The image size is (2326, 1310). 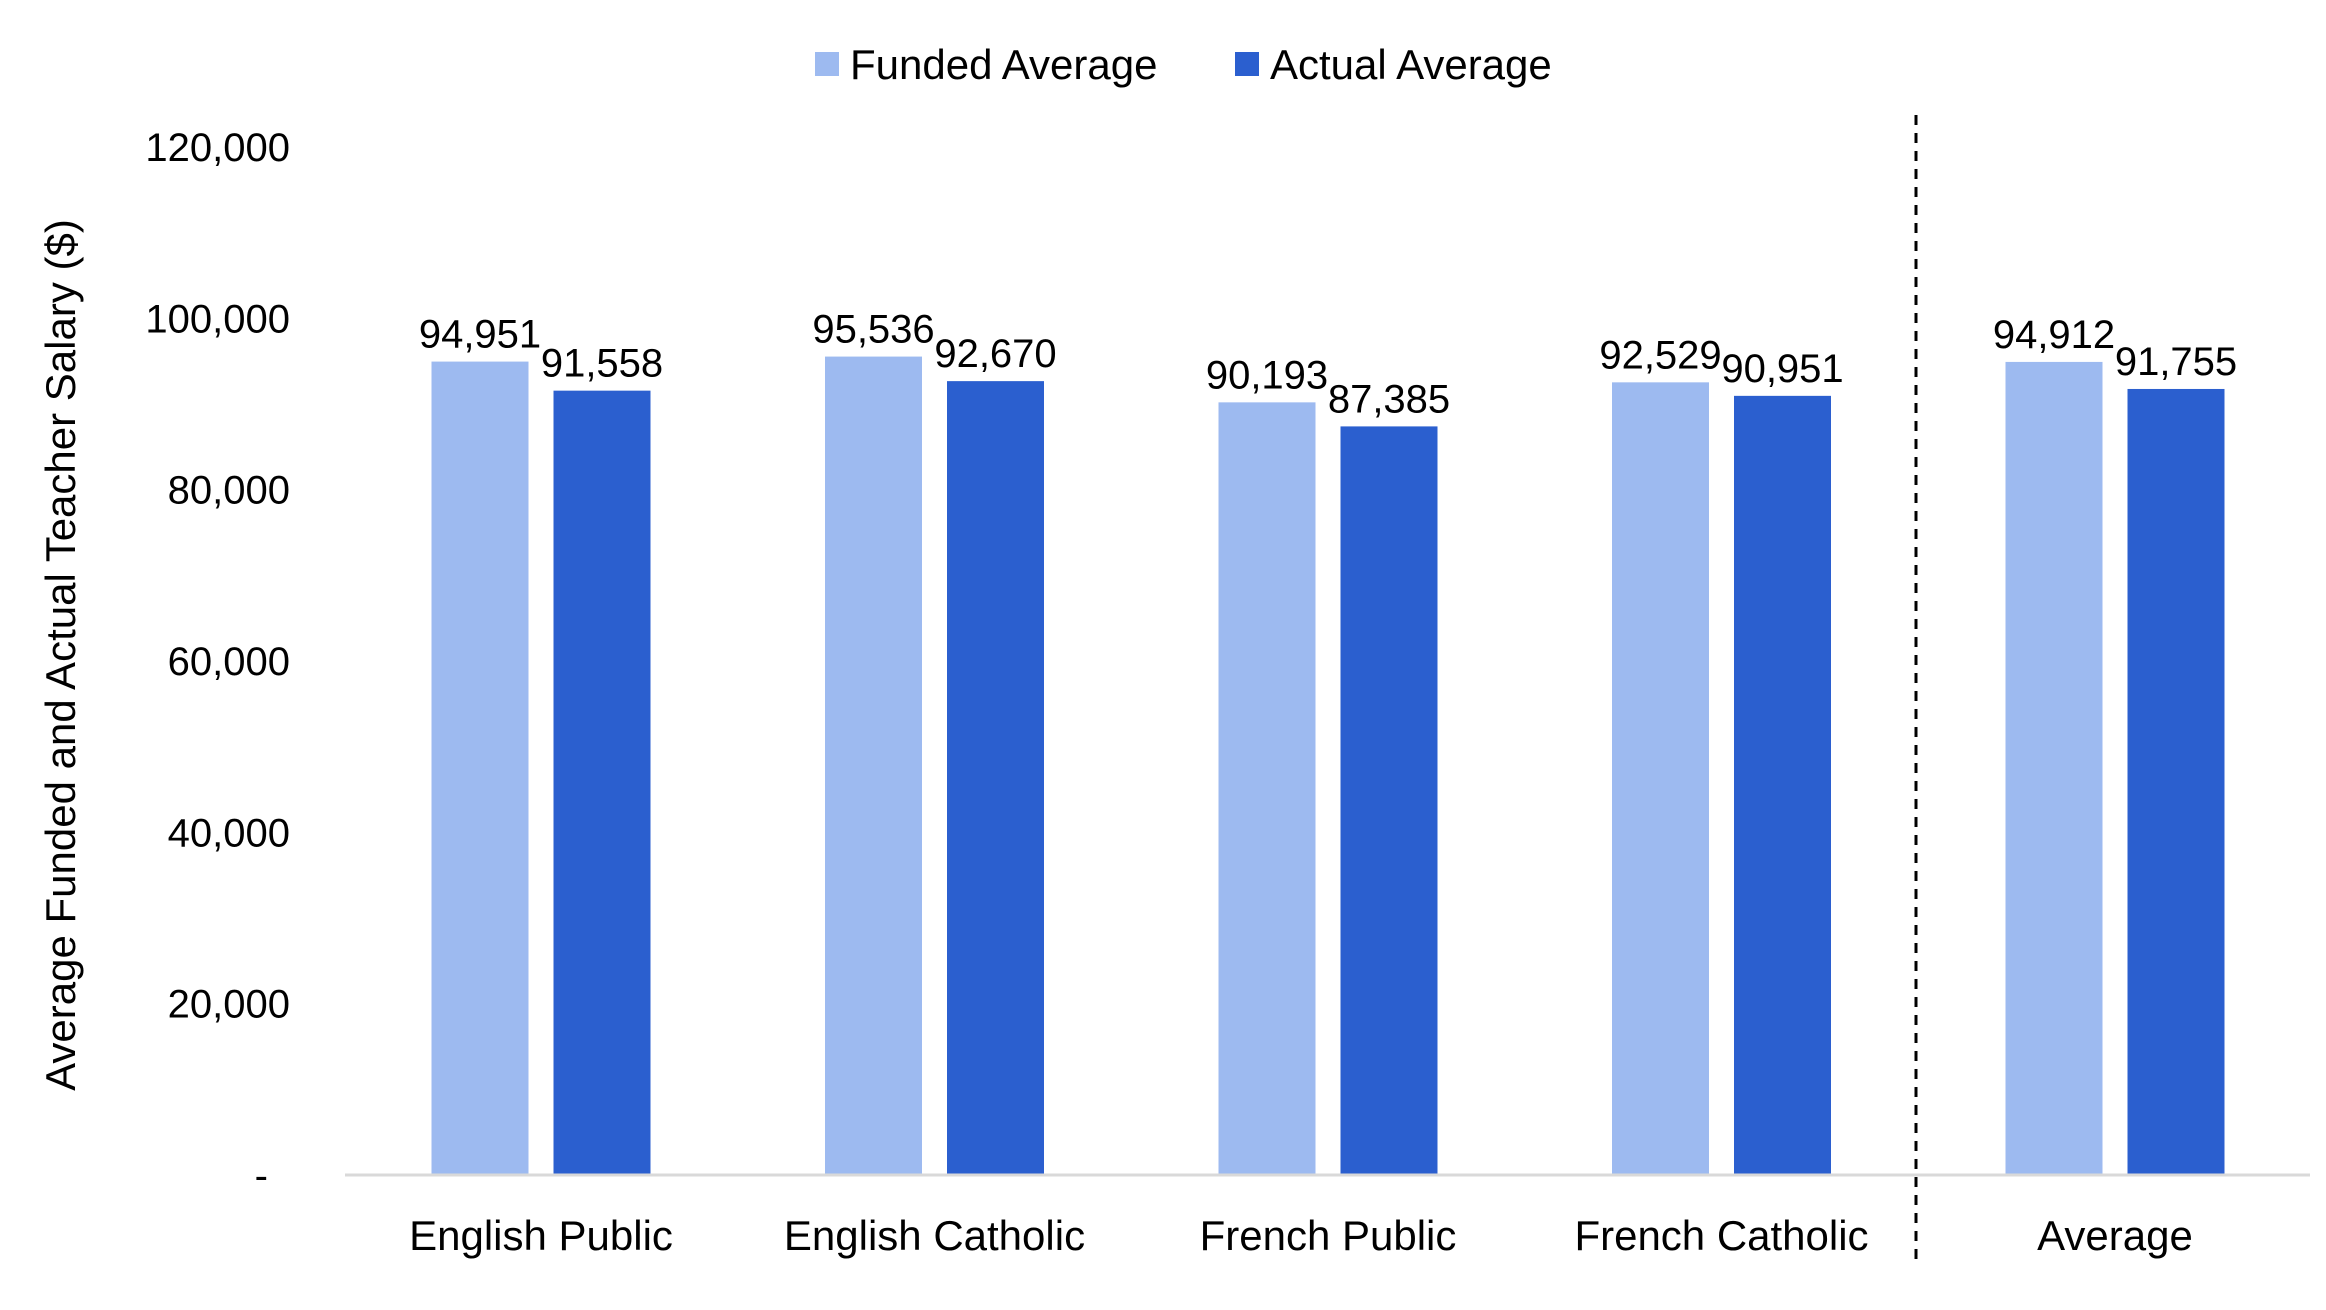 I want to click on data-label: 94,912, so click(x=2054, y=335).